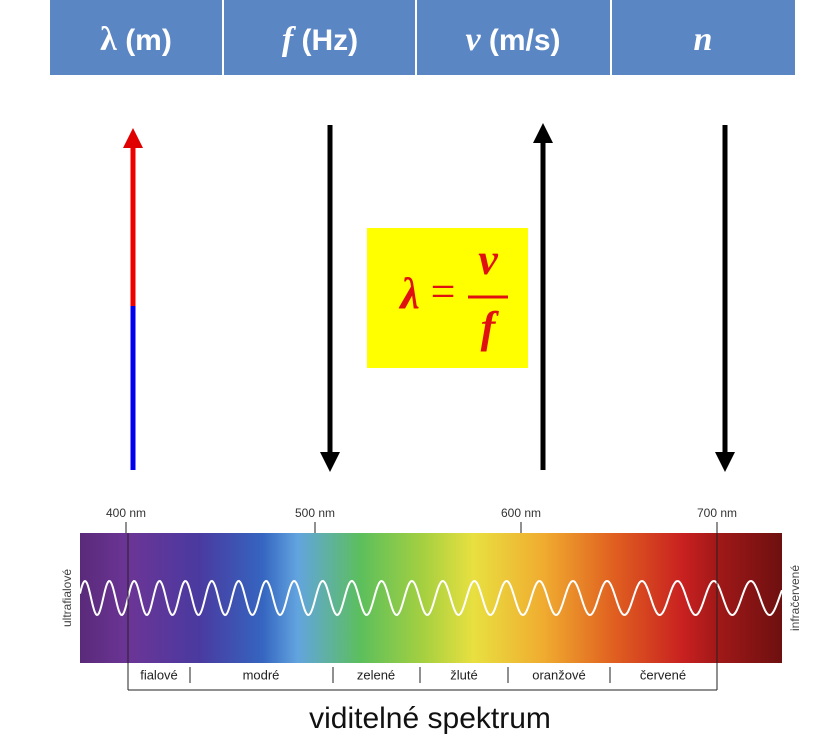  What do you see at coordinates (473, 39) in the screenshot?
I see `header-symbol: v` at bounding box center [473, 39].